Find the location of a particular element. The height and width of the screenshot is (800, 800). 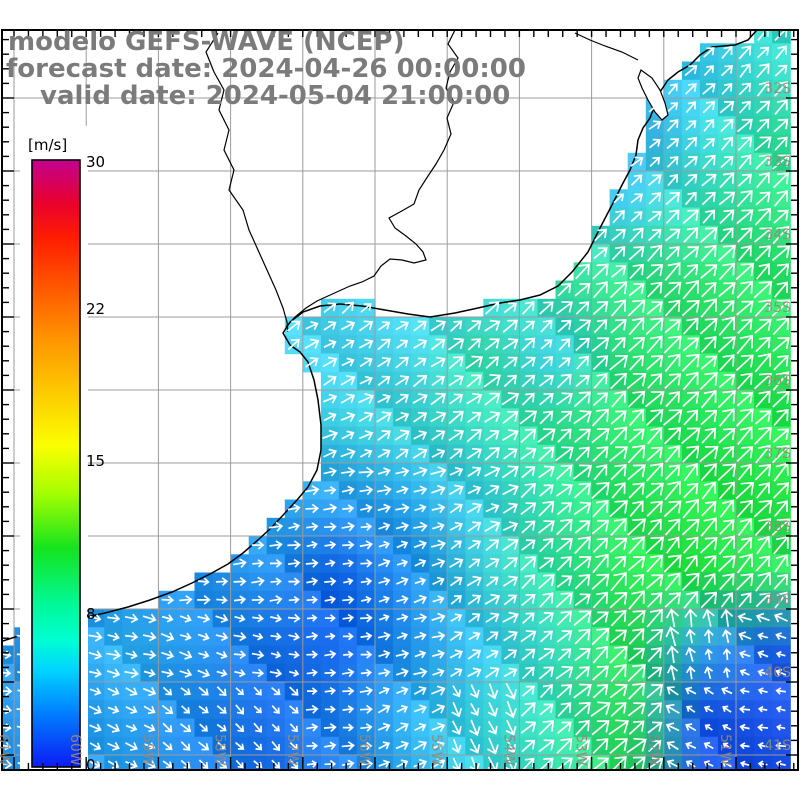

latitude-label: 38S is located at coordinates (777, 527).